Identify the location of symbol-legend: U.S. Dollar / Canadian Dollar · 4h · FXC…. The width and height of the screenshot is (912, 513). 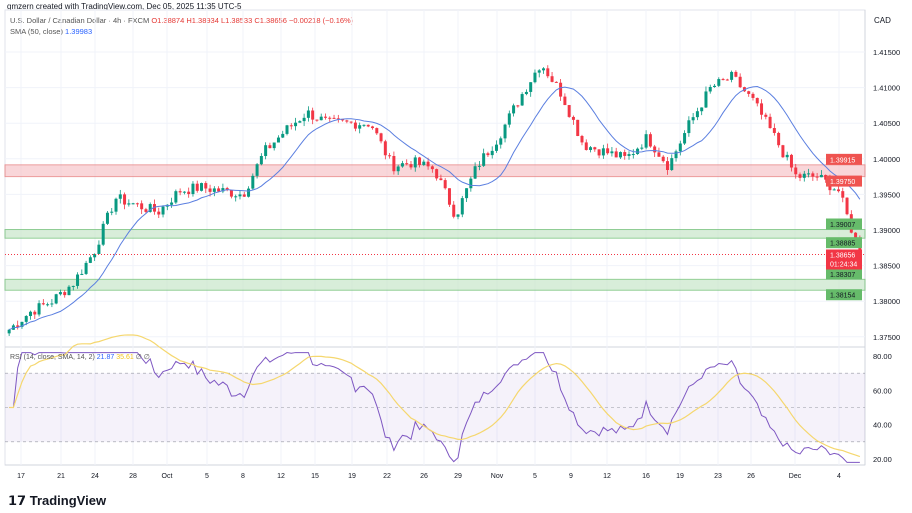
(181, 26).